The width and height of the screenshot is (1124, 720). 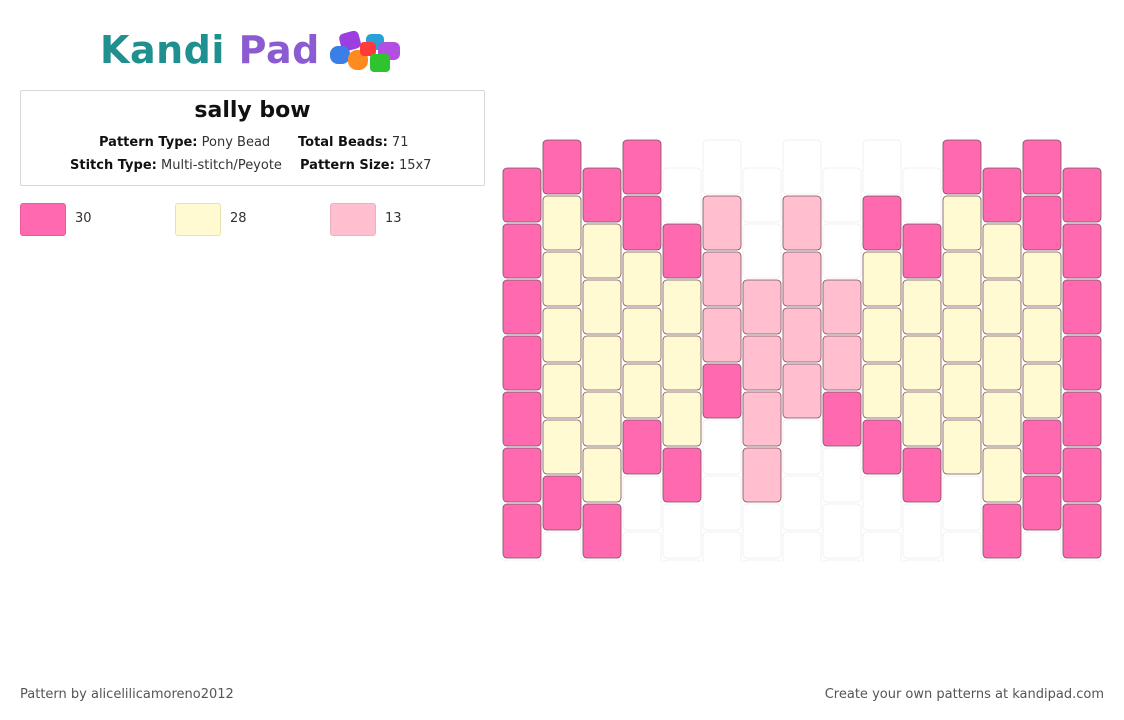 I want to click on bead-r5-c8, so click(x=842, y=475).